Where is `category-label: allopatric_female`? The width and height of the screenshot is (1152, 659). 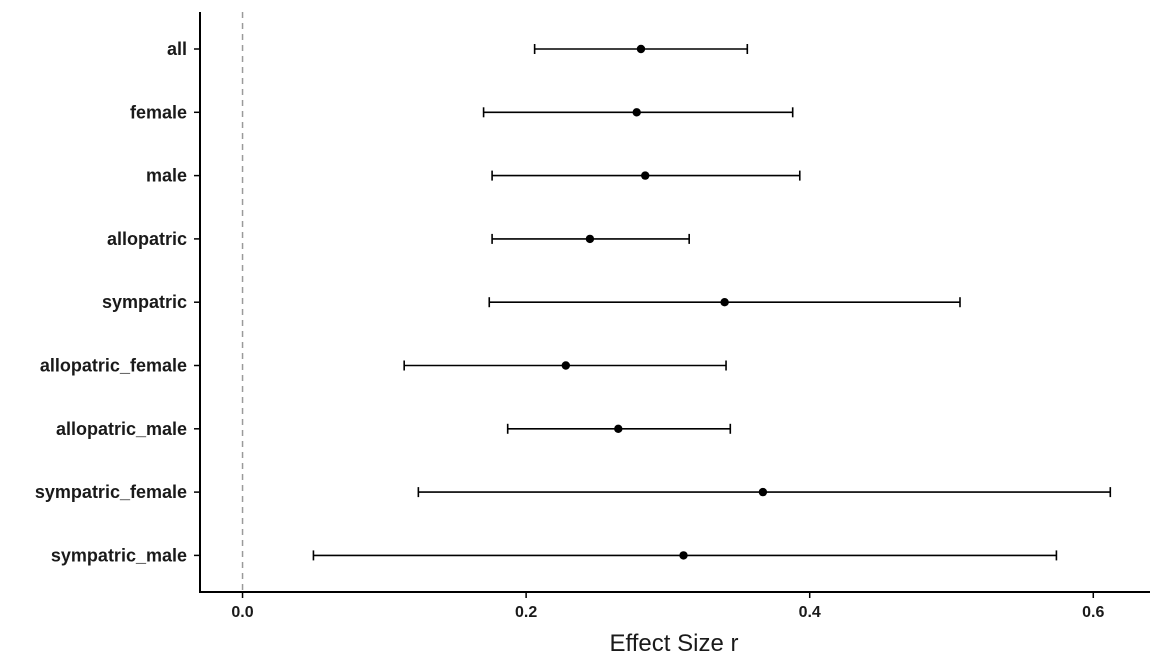 category-label: allopatric_female is located at coordinates (113, 366).